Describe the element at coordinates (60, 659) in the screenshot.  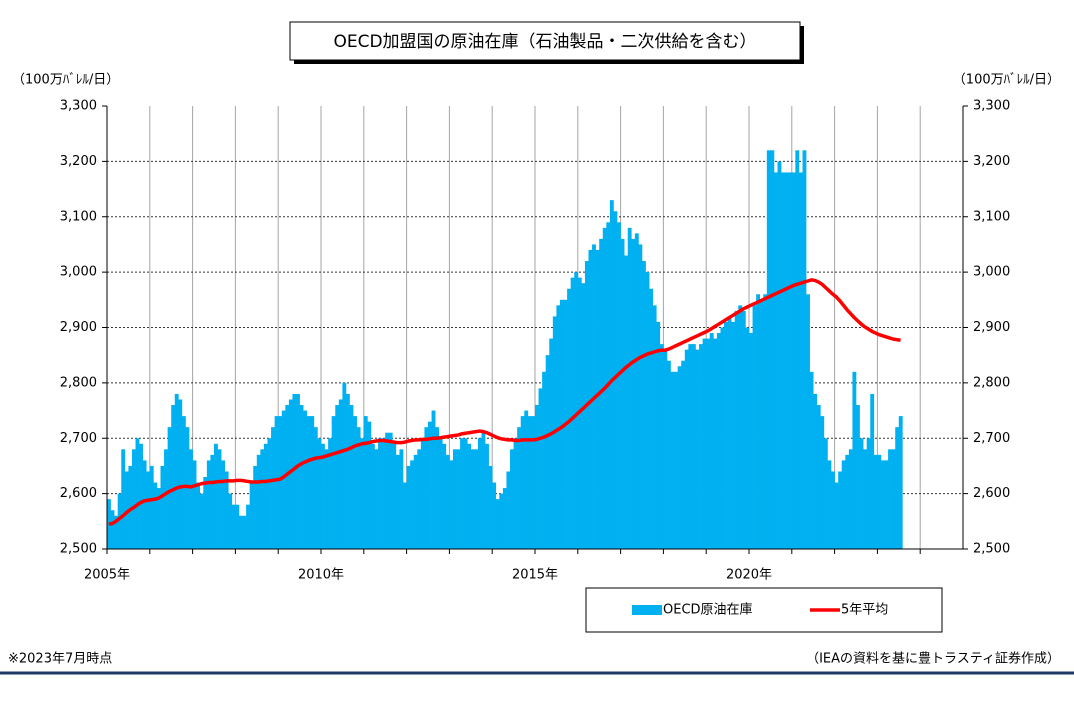
I see `note: ※2023年7月時点` at that location.